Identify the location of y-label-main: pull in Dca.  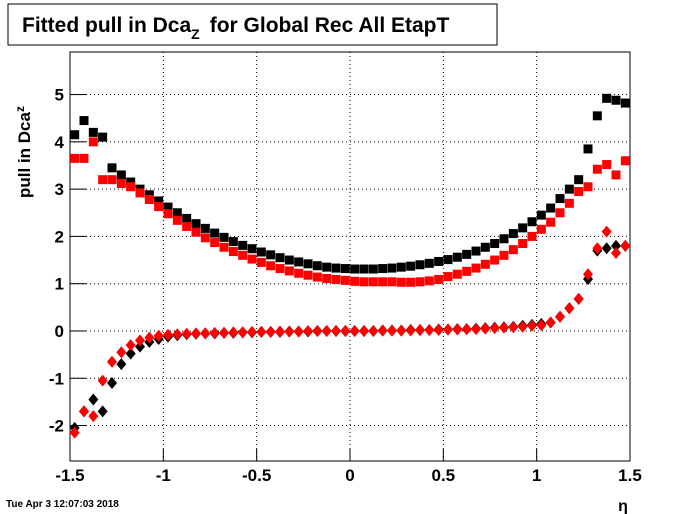
(24, 154).